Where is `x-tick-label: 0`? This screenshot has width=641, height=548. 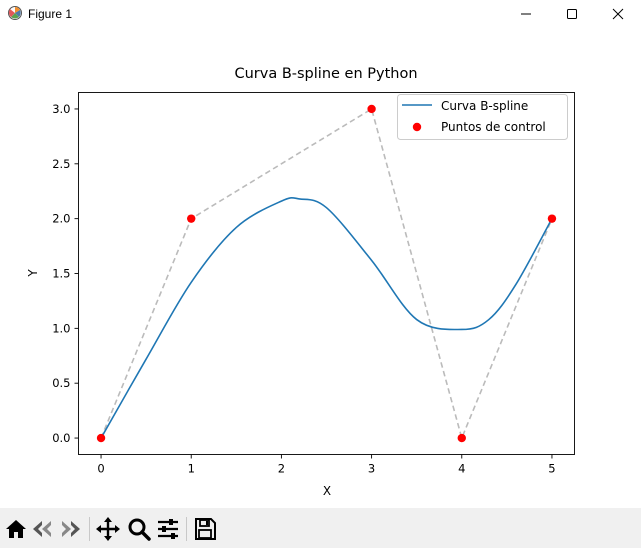
x-tick-label: 0 is located at coordinates (100, 469).